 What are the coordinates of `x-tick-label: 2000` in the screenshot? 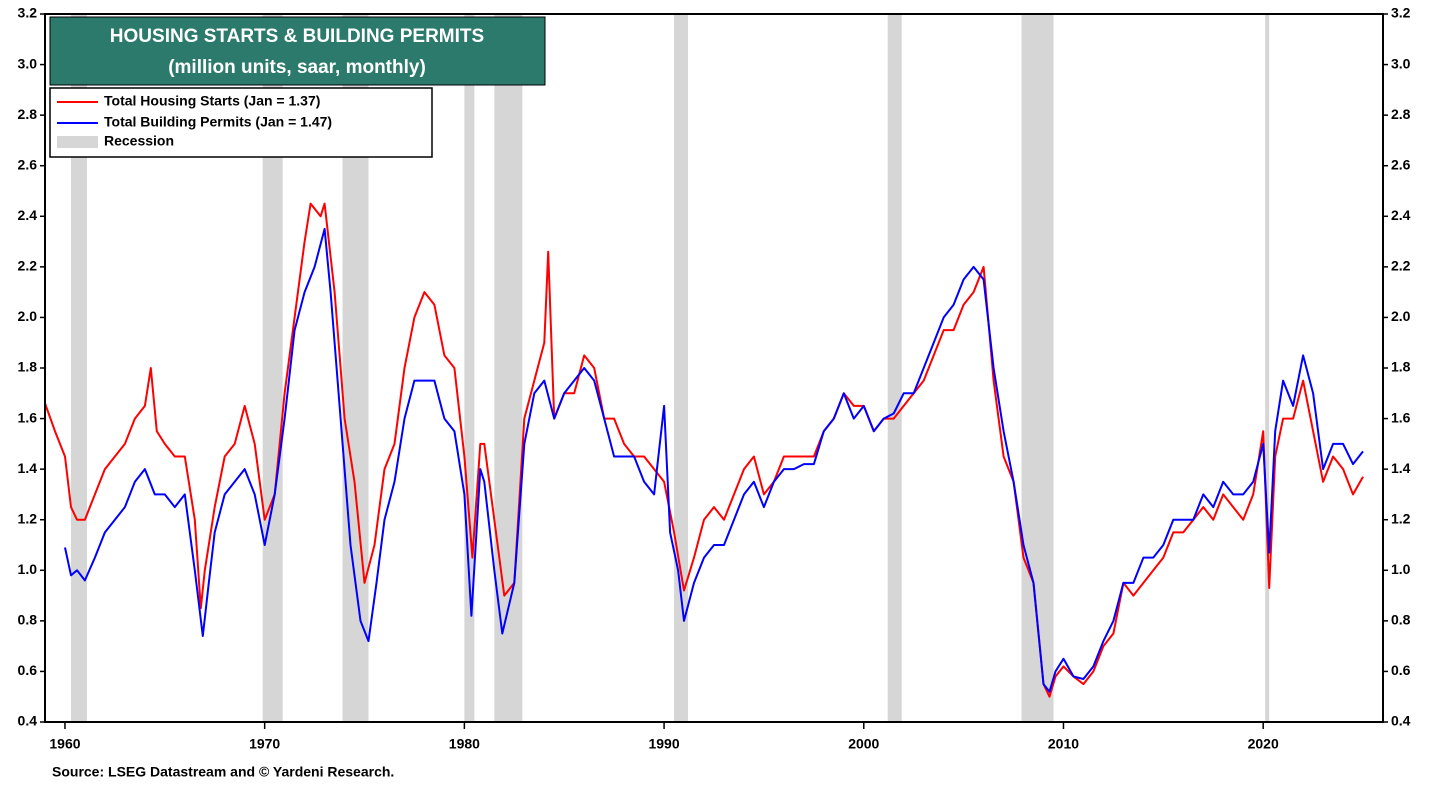 It's located at (863, 744).